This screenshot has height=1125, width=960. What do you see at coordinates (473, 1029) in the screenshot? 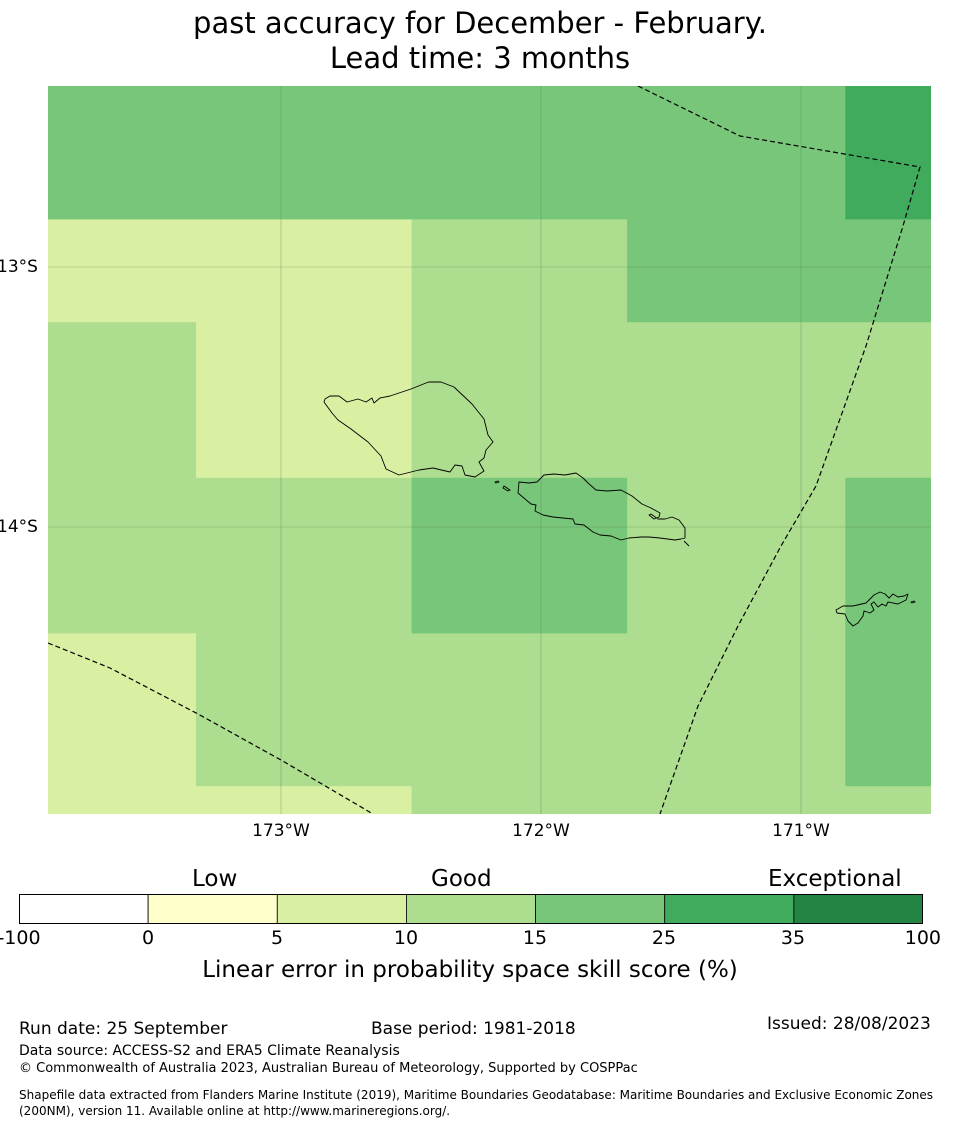
I see `base-period: Base period: 1981-2018` at bounding box center [473, 1029].